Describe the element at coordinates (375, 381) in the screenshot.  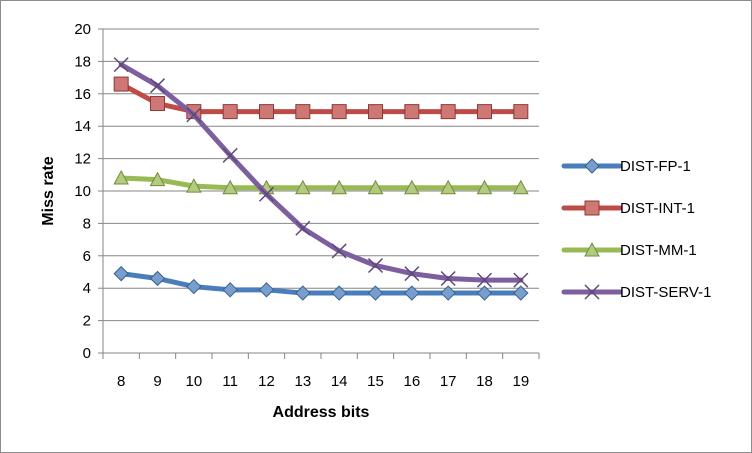
I see `x-tick-label: 15` at that location.